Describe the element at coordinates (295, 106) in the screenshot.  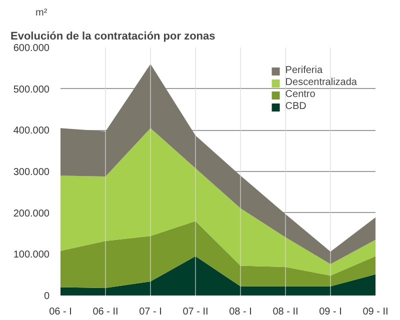
I see `legend-label: CBD` at that location.